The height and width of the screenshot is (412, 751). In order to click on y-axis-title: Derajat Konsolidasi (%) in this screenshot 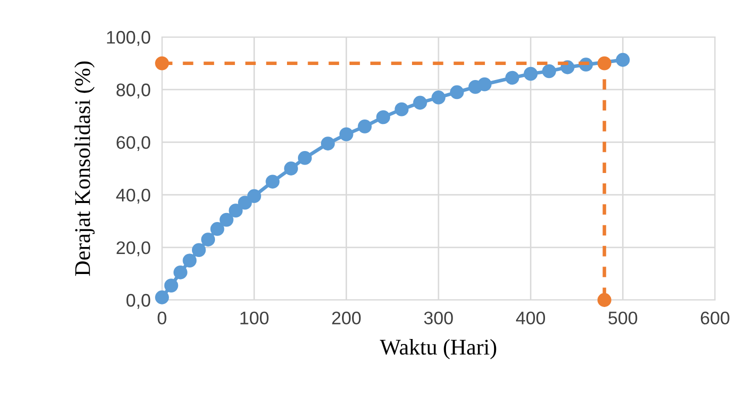, I will do `click(84, 168)`.